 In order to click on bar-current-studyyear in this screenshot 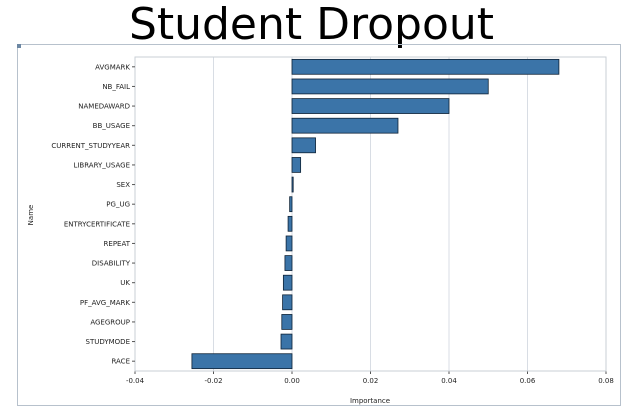, I will do `click(303, 145)`.